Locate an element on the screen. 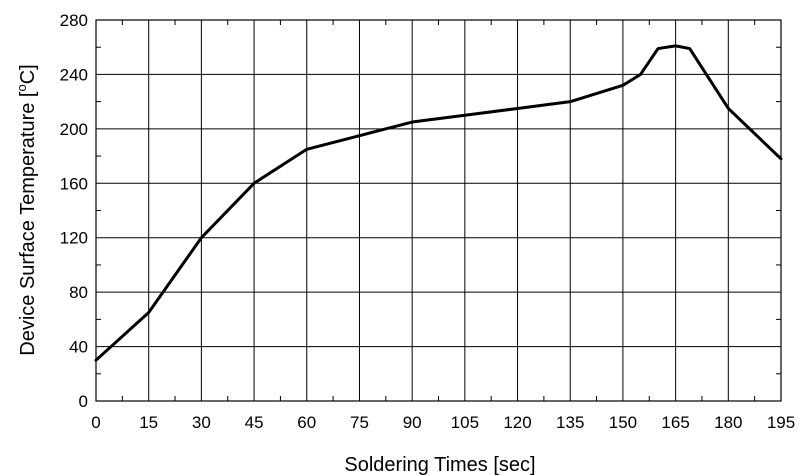 Image resolution: width=803 pixels, height=475 pixels. y-axis-title-degree: o is located at coordinates (21, 87).